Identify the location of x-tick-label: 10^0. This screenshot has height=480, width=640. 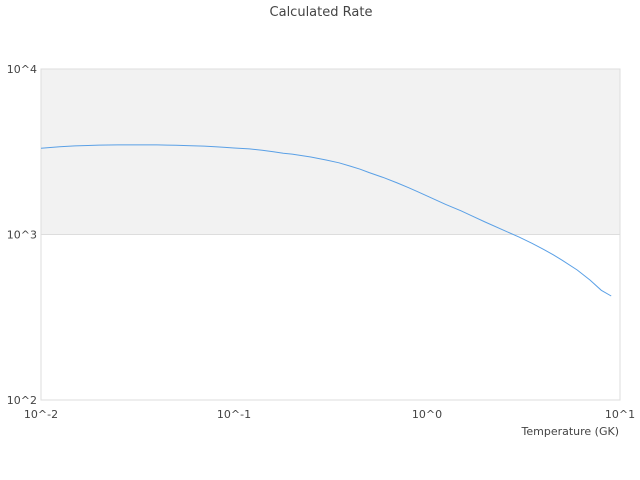
(427, 414).